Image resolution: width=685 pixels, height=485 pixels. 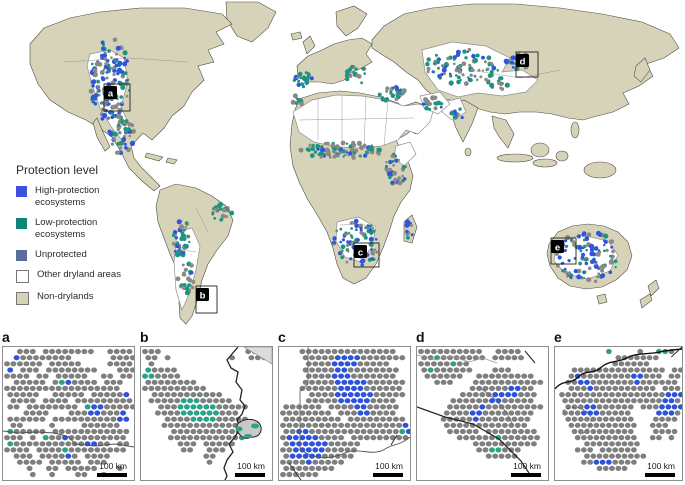 I want to click on panel-d: d 100 km, so click(x=482, y=406).